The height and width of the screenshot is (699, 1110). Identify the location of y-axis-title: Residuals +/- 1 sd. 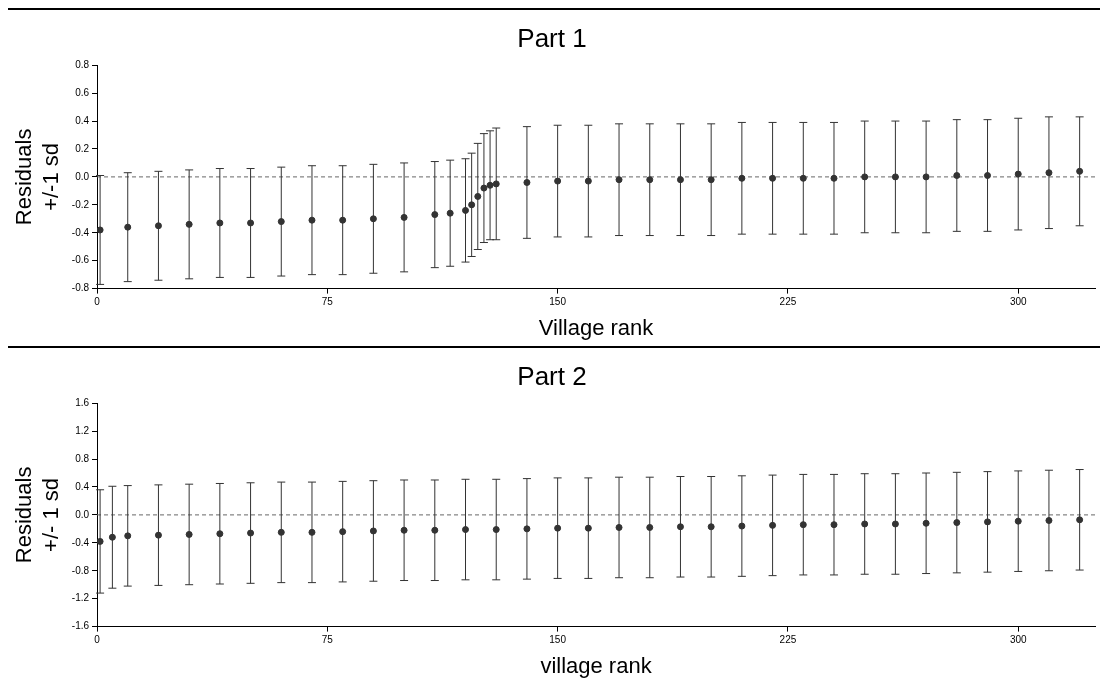
(37, 515).